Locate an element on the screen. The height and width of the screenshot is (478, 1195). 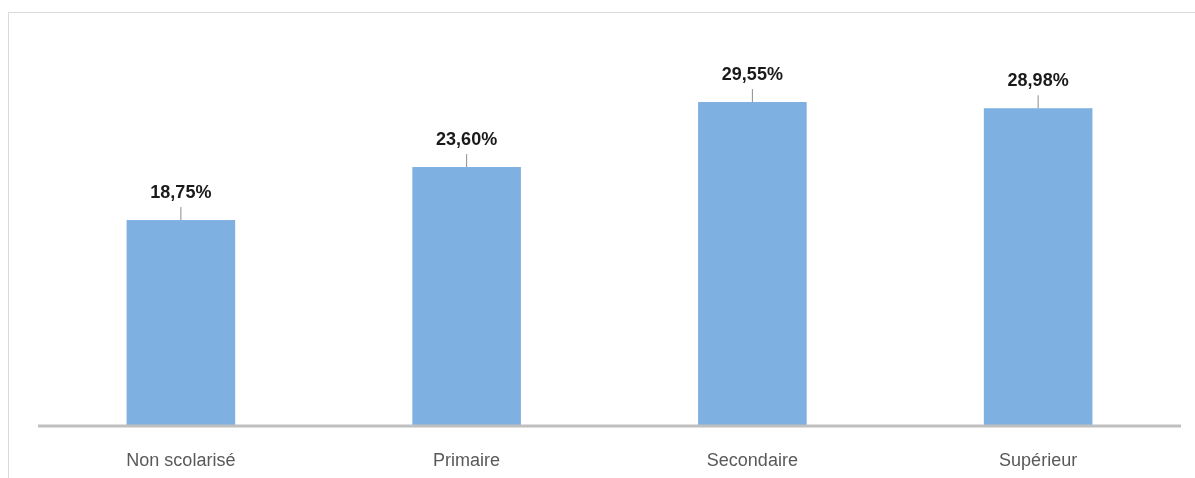
x-tick-label: Supérieur is located at coordinates (1038, 460).